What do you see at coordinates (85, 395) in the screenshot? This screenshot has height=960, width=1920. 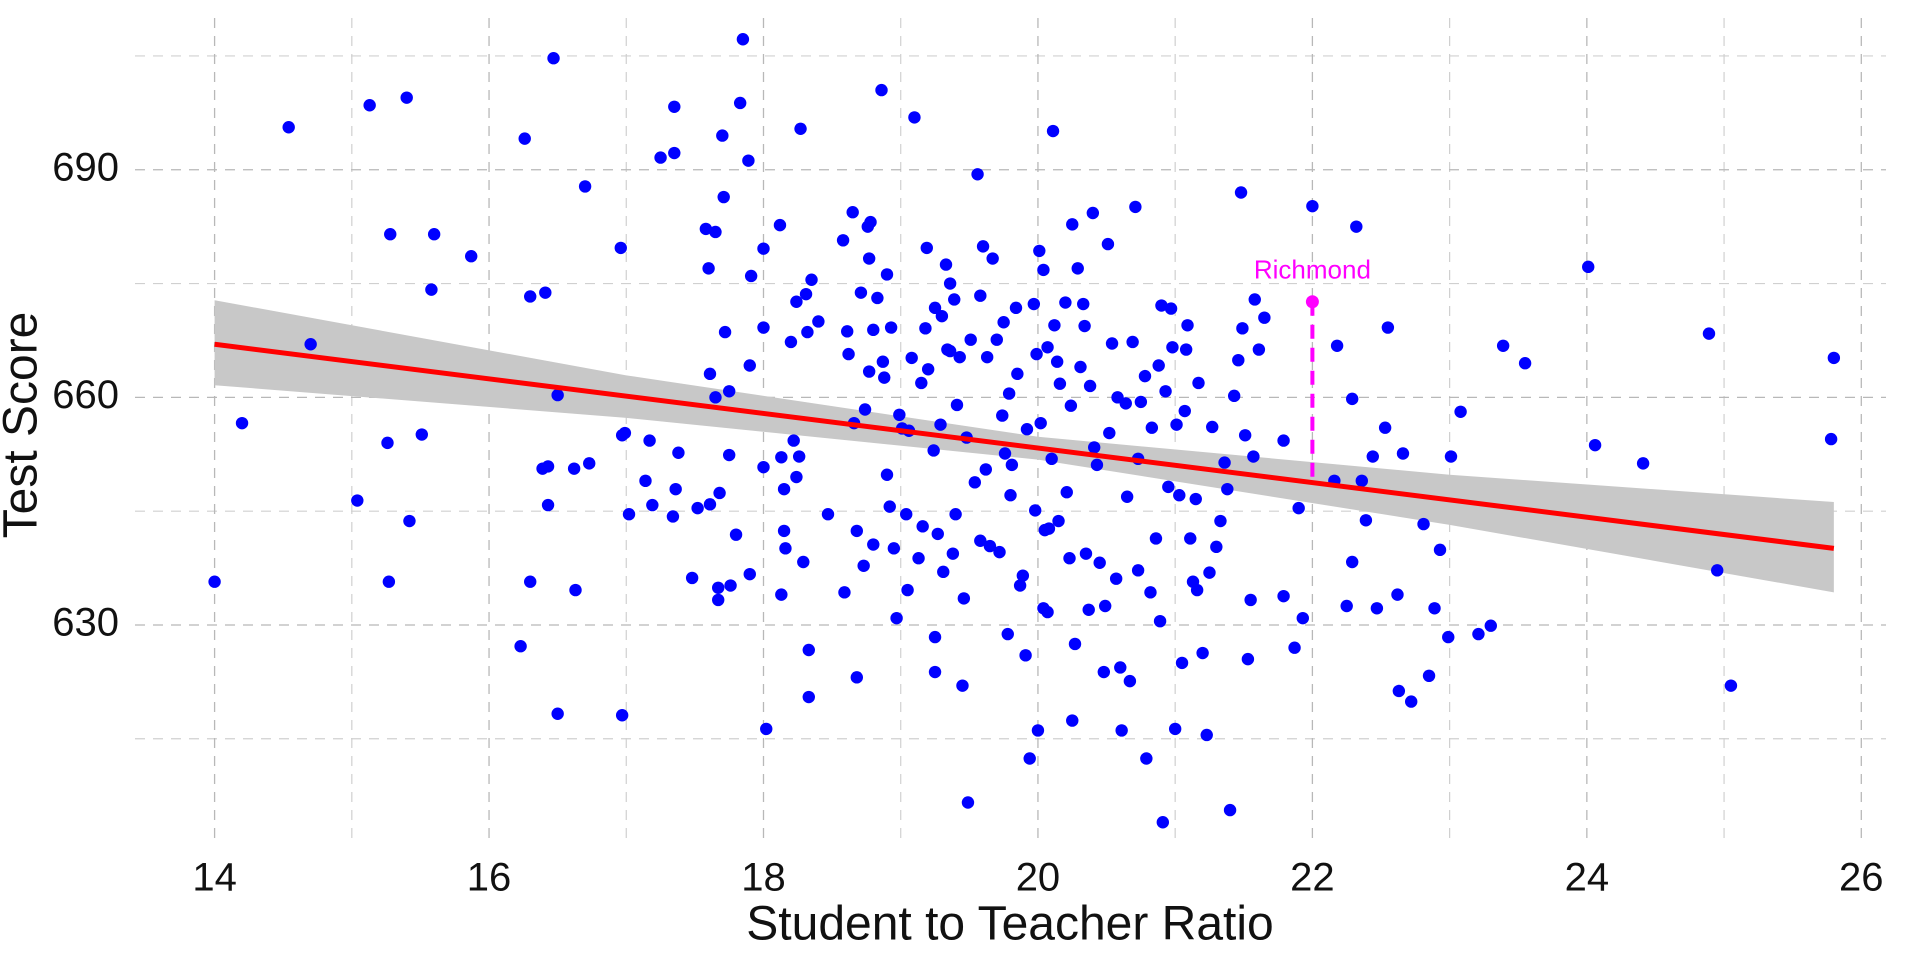 I see `y-tick-label: 660` at bounding box center [85, 395].